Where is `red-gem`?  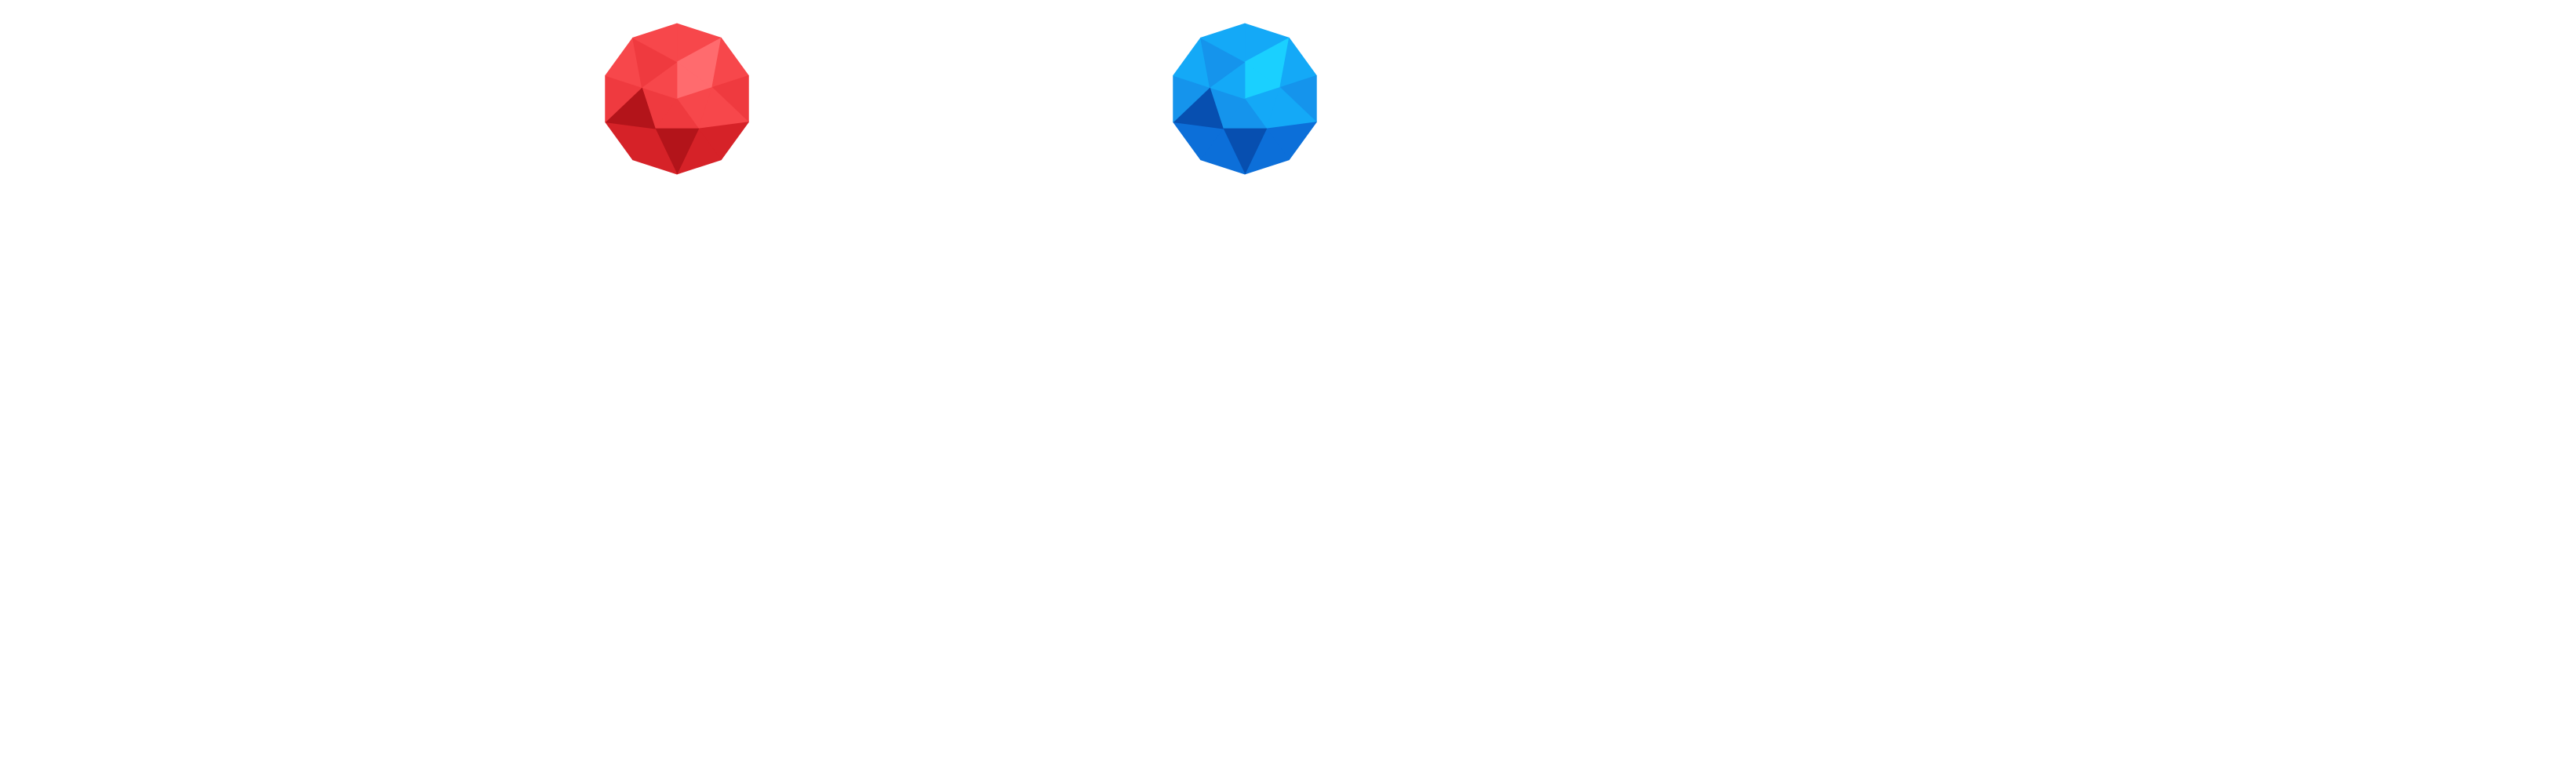 red-gem is located at coordinates (677, 99).